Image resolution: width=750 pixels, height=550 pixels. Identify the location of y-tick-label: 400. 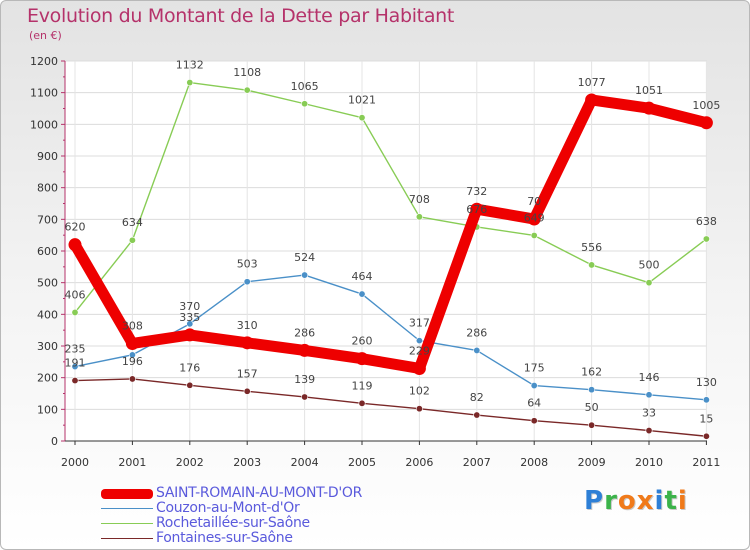
(47, 314).